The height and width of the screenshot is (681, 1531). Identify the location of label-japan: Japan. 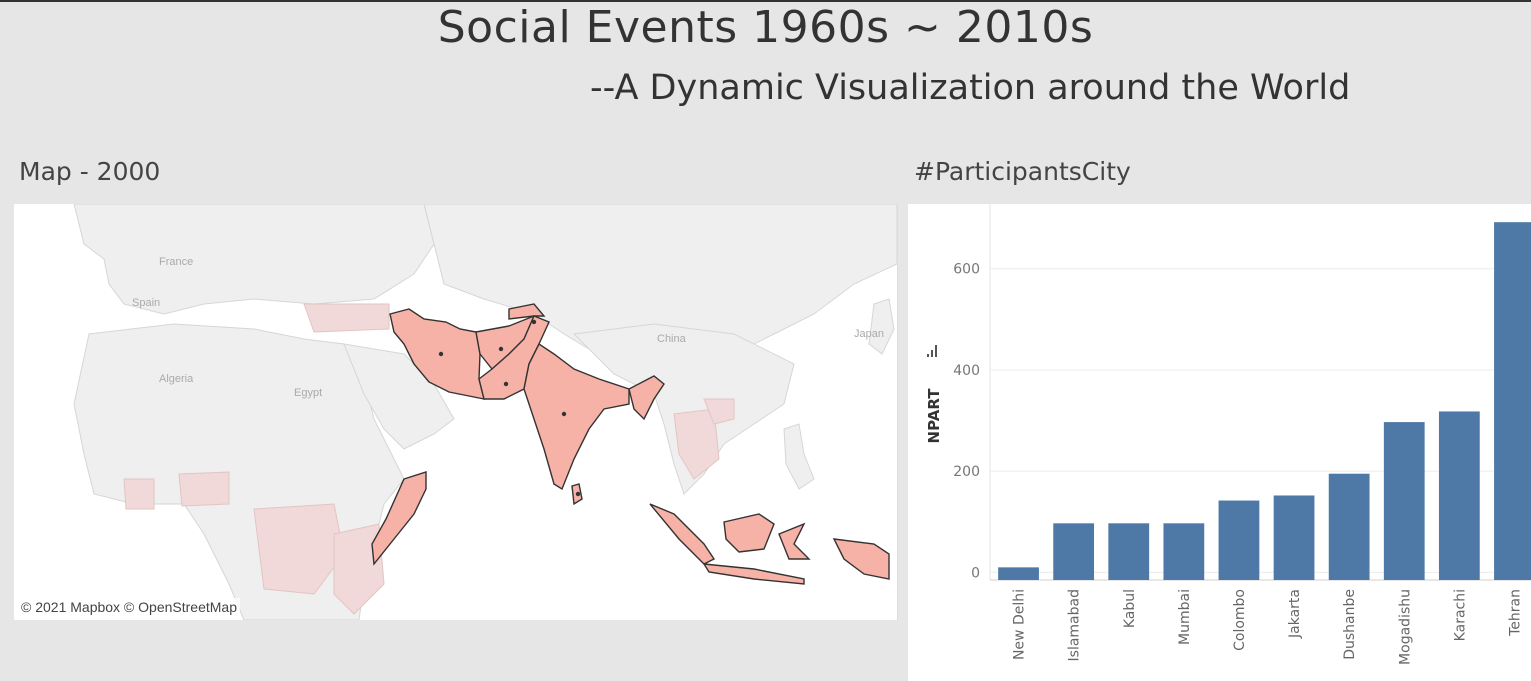
(869, 334).